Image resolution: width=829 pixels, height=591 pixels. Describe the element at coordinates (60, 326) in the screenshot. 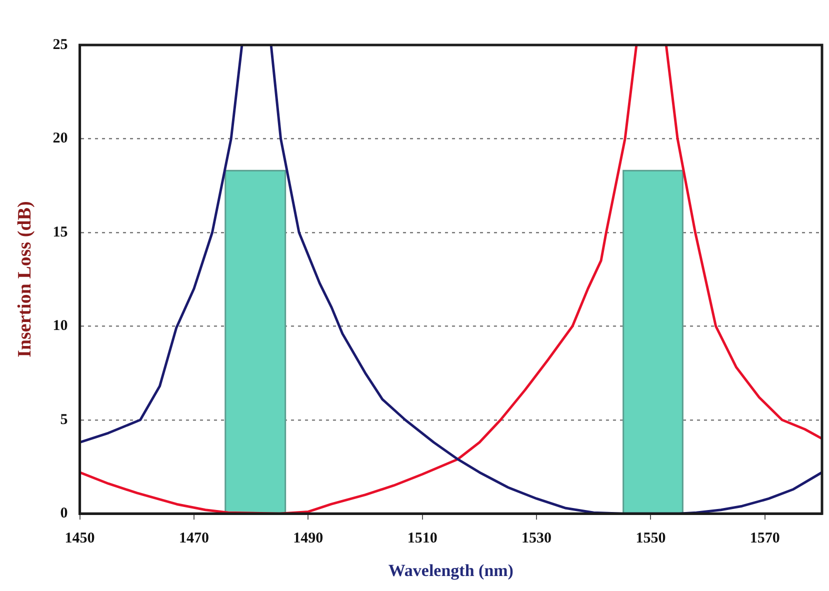

I see `y-tick-label: 10` at that location.